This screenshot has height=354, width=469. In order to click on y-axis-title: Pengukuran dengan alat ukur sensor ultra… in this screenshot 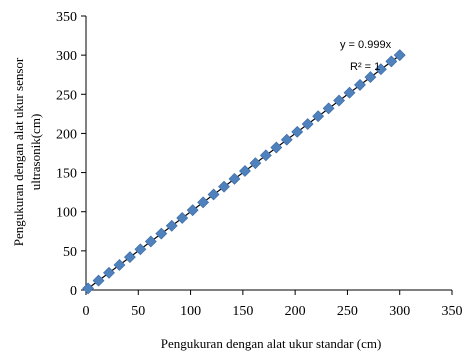, I will do `click(27, 151)`.